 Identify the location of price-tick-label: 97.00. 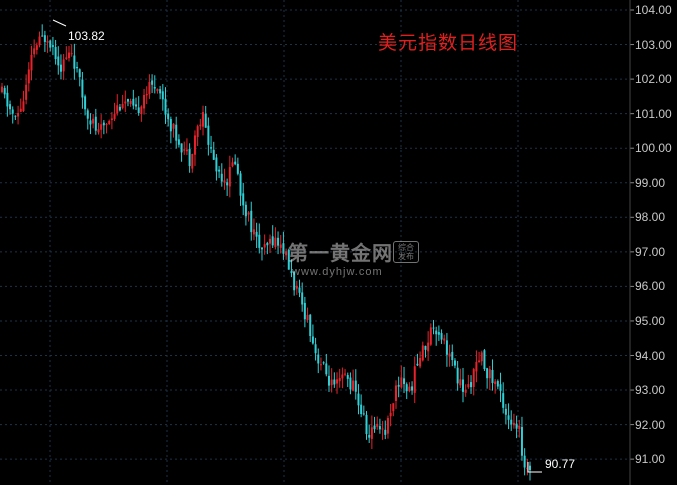
(650, 251).